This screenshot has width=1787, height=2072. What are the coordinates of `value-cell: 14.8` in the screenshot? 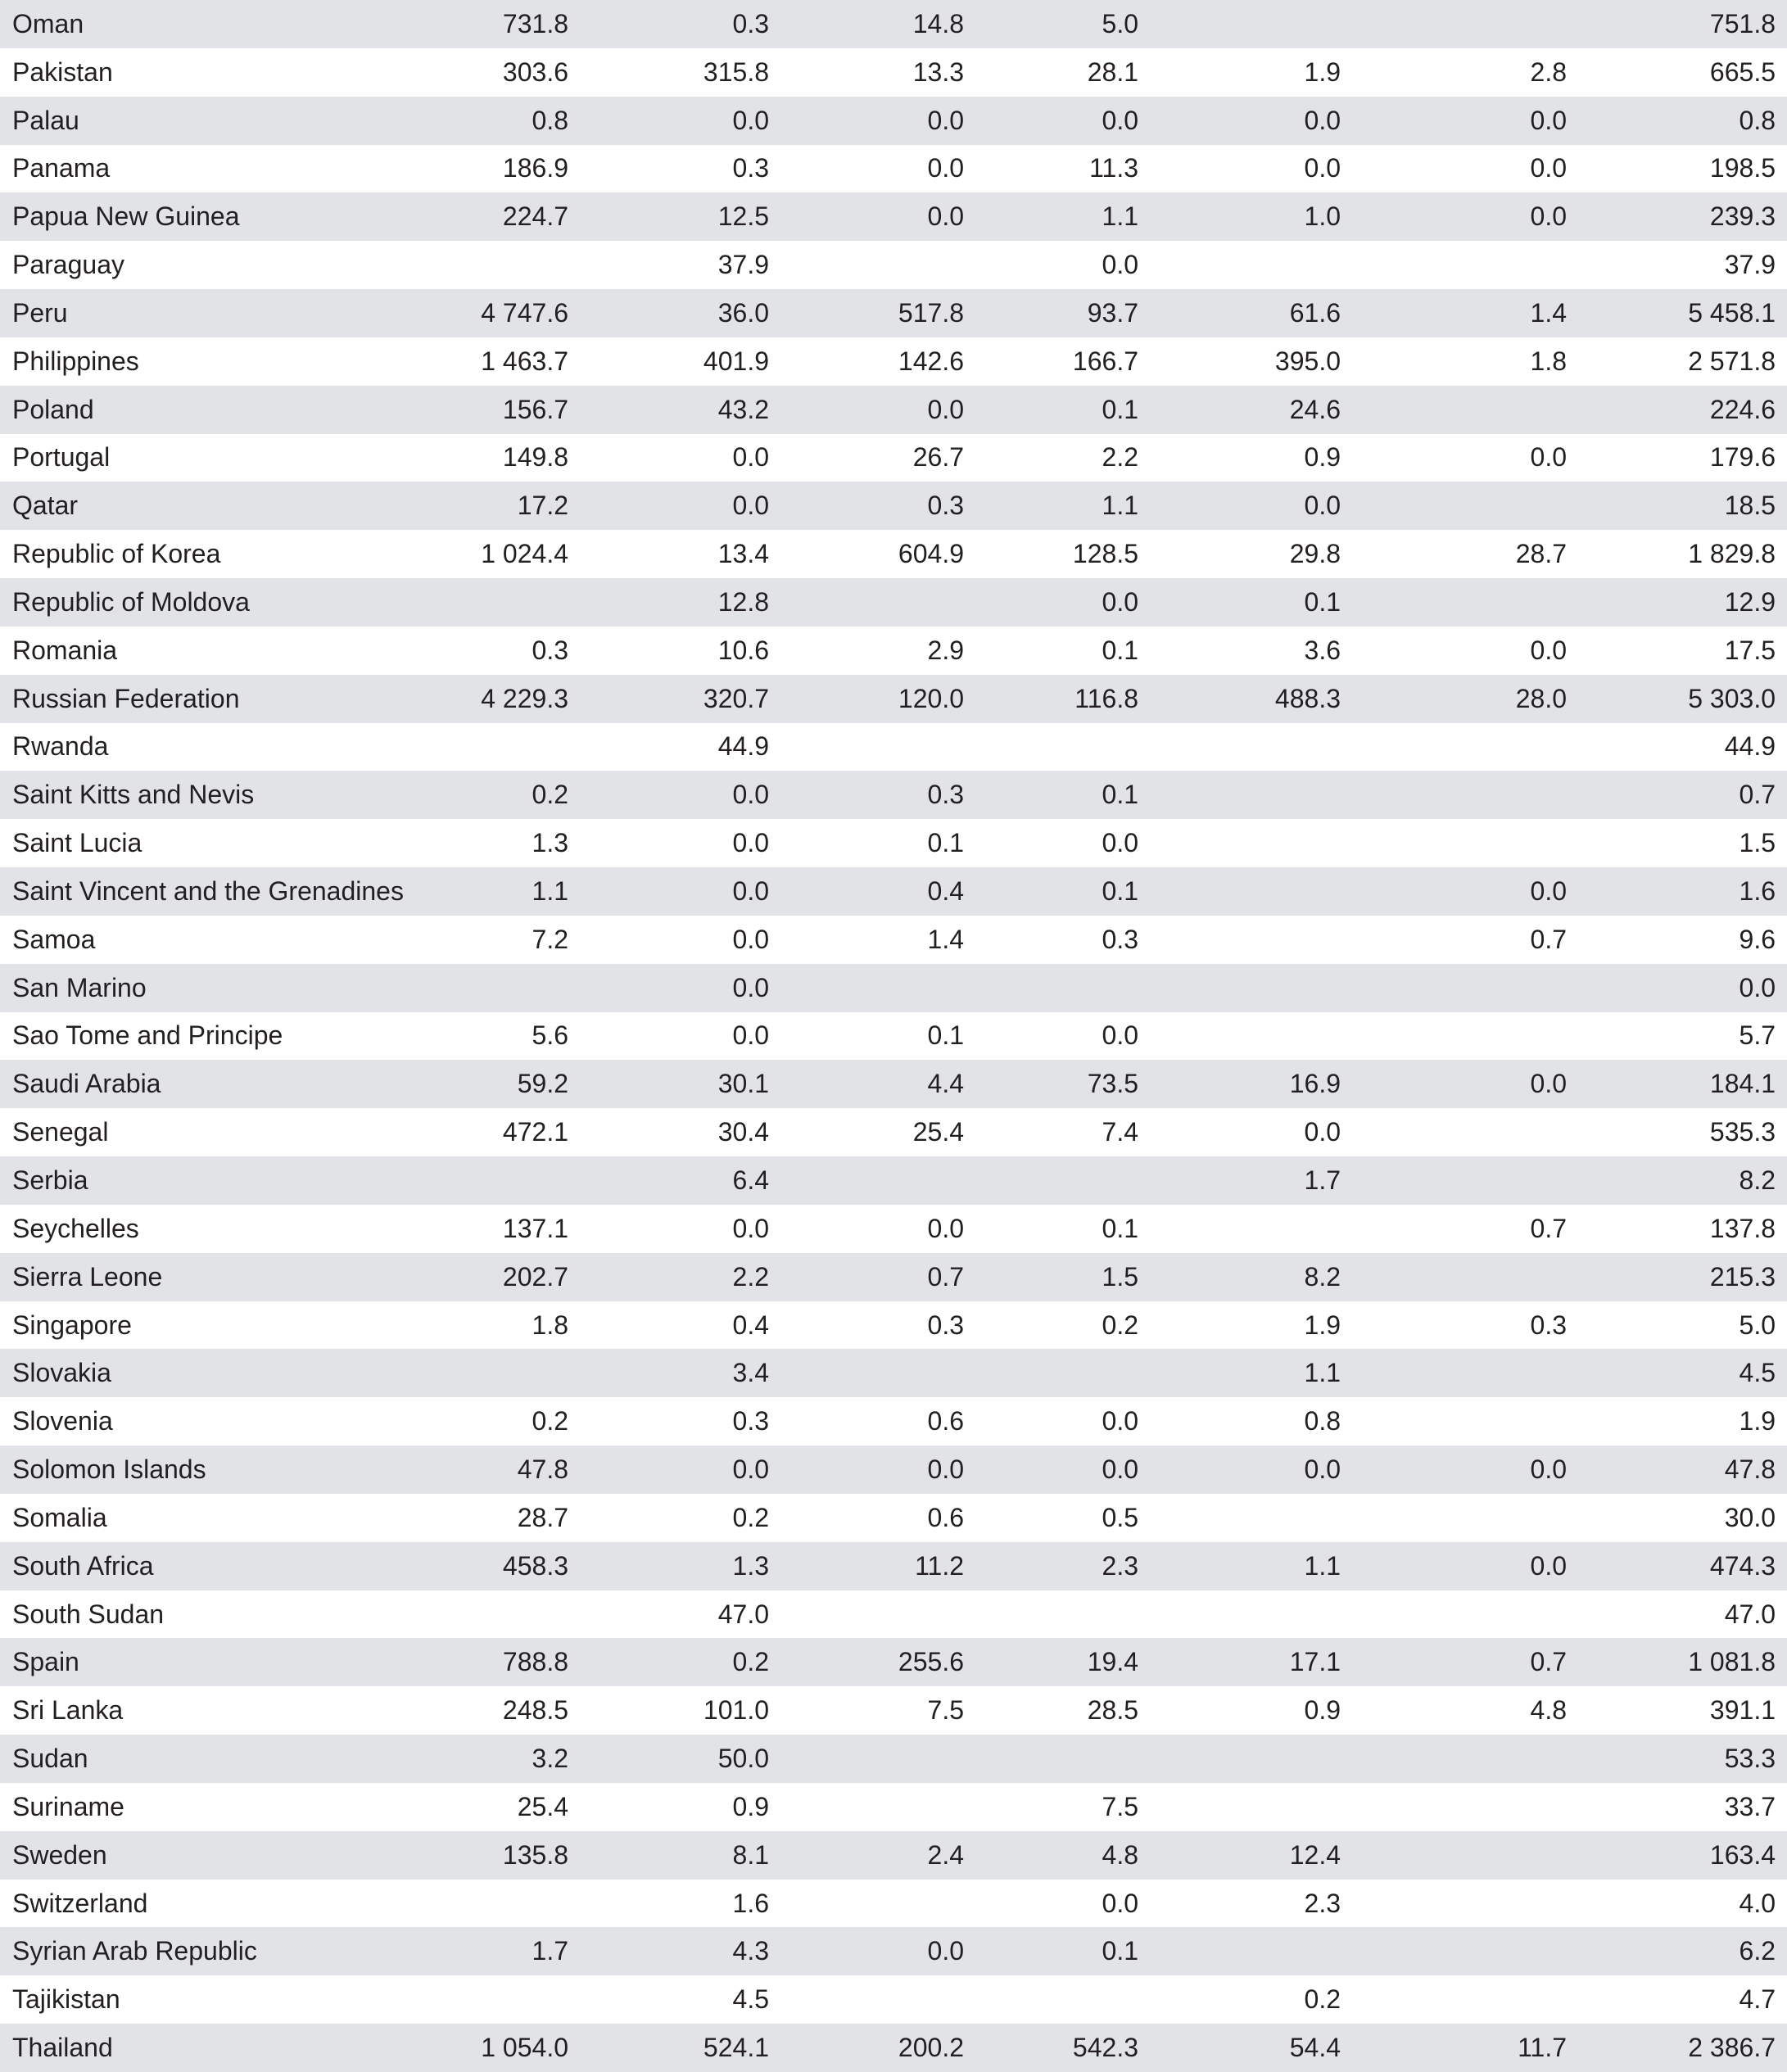 It's located at (938, 23).